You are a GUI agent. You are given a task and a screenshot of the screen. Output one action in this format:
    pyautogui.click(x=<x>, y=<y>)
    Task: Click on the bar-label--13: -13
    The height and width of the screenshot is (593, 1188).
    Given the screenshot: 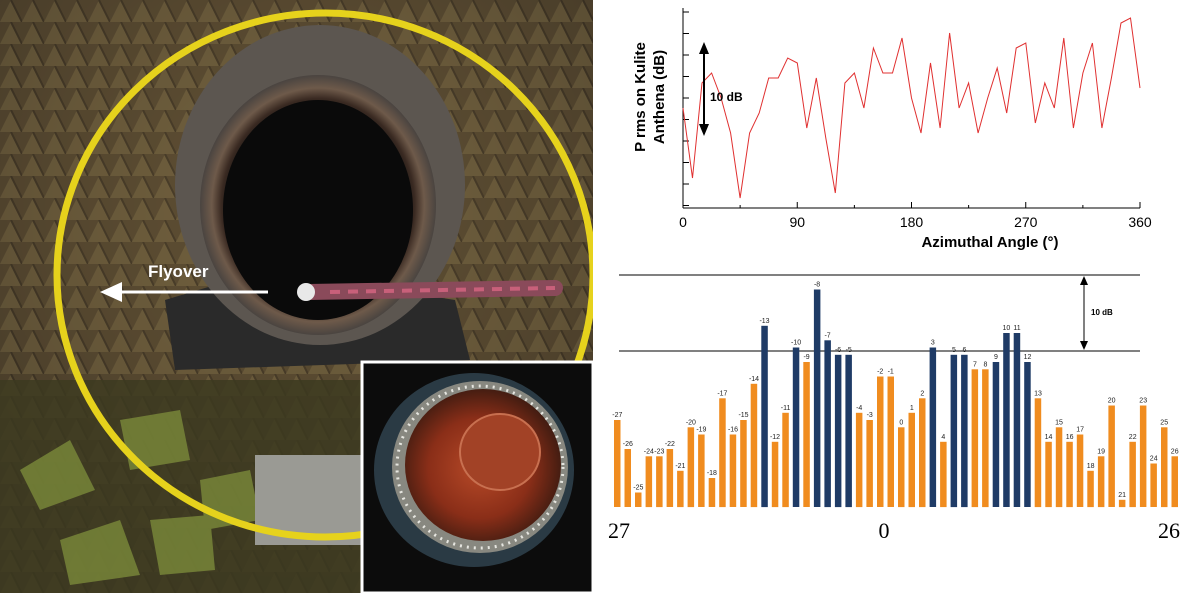 What is the action you would take?
    pyautogui.click(x=764, y=321)
    